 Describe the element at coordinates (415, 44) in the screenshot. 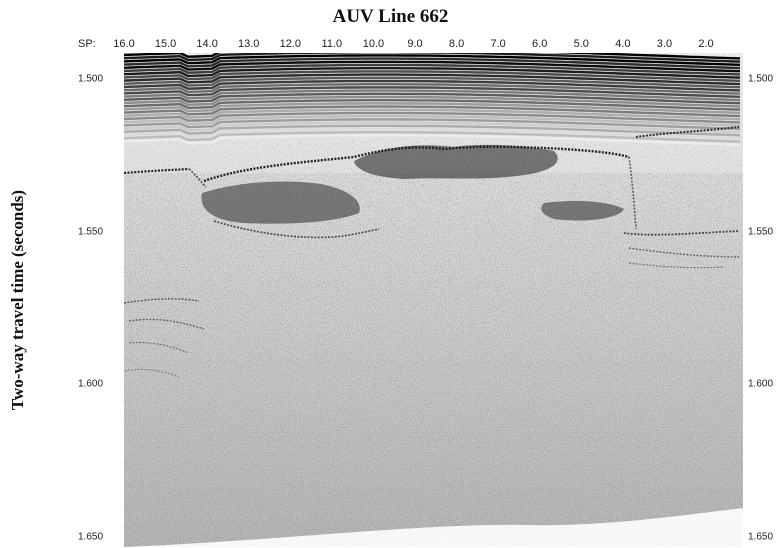

I see `x-tick-label: 9.0` at that location.